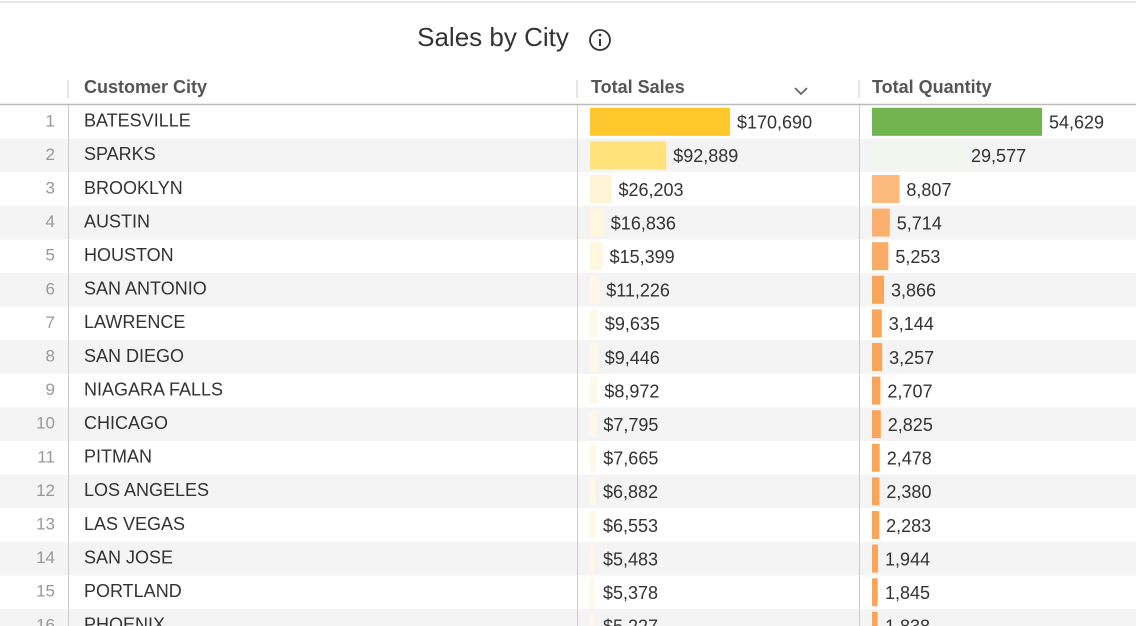 Image resolution: width=1136 pixels, height=626 pixels. I want to click on city-cell: LOS ANGELES, so click(146, 490).